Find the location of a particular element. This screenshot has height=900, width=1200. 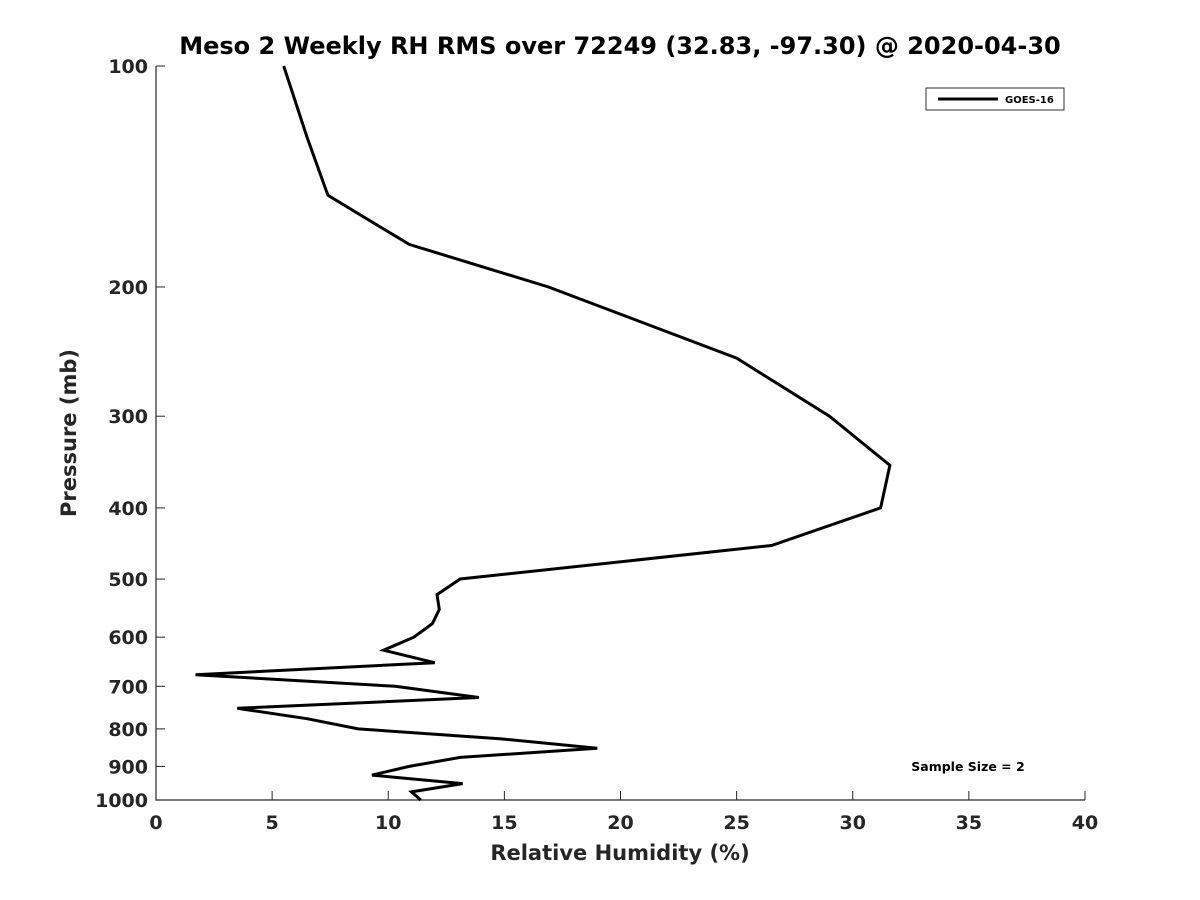

y-tick-label: 400 is located at coordinates (128, 509).